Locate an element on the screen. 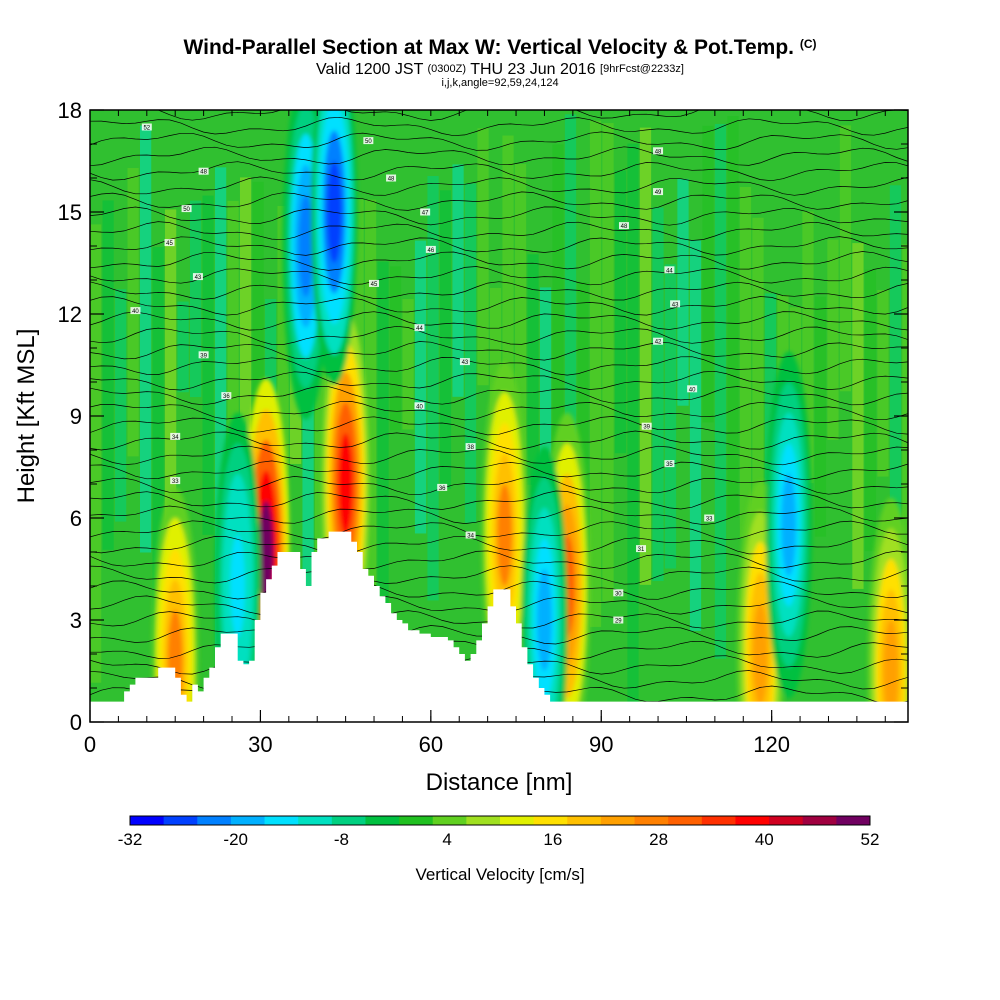 The image size is (1000, 1000). forecast-info: [9hrFcst@2233z] is located at coordinates (642, 69).